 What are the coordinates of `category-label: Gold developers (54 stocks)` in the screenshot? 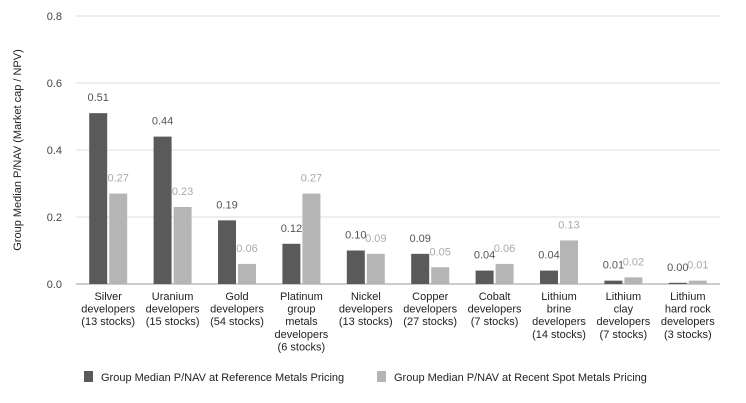 It's located at (237, 309).